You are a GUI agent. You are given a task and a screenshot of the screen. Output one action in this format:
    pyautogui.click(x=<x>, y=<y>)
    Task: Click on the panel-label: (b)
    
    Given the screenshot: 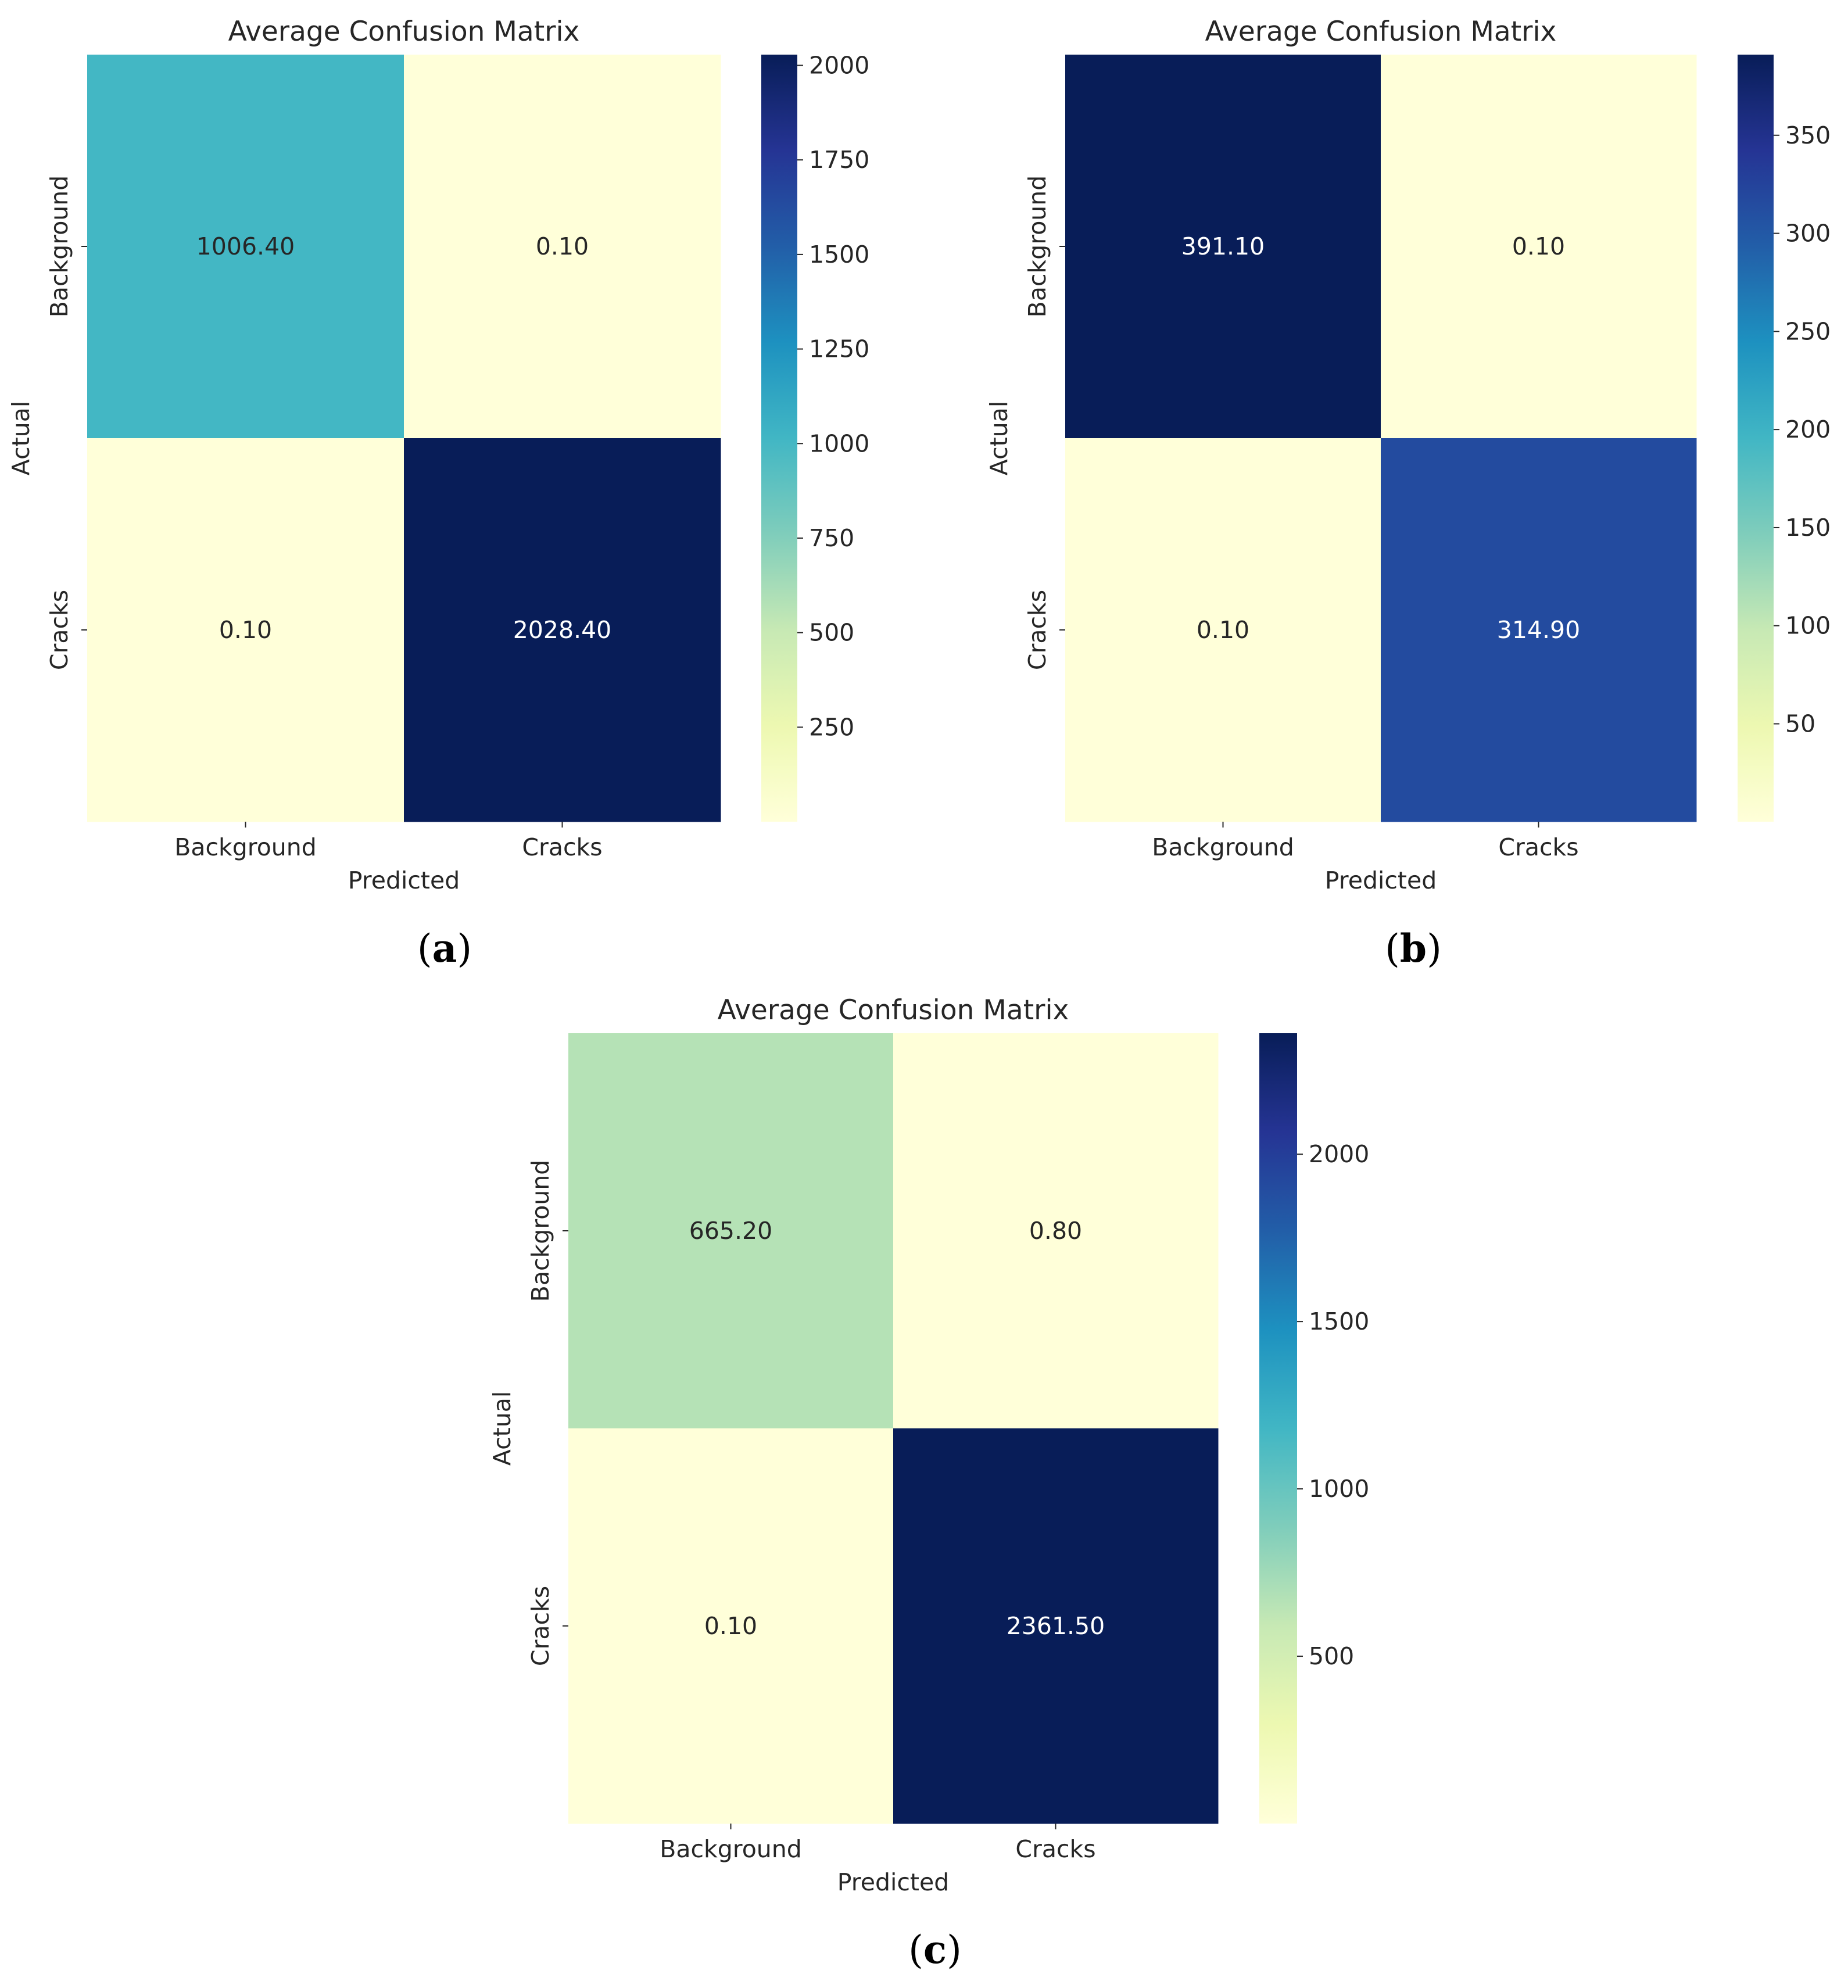 What is the action you would take?
    pyautogui.click(x=1413, y=948)
    